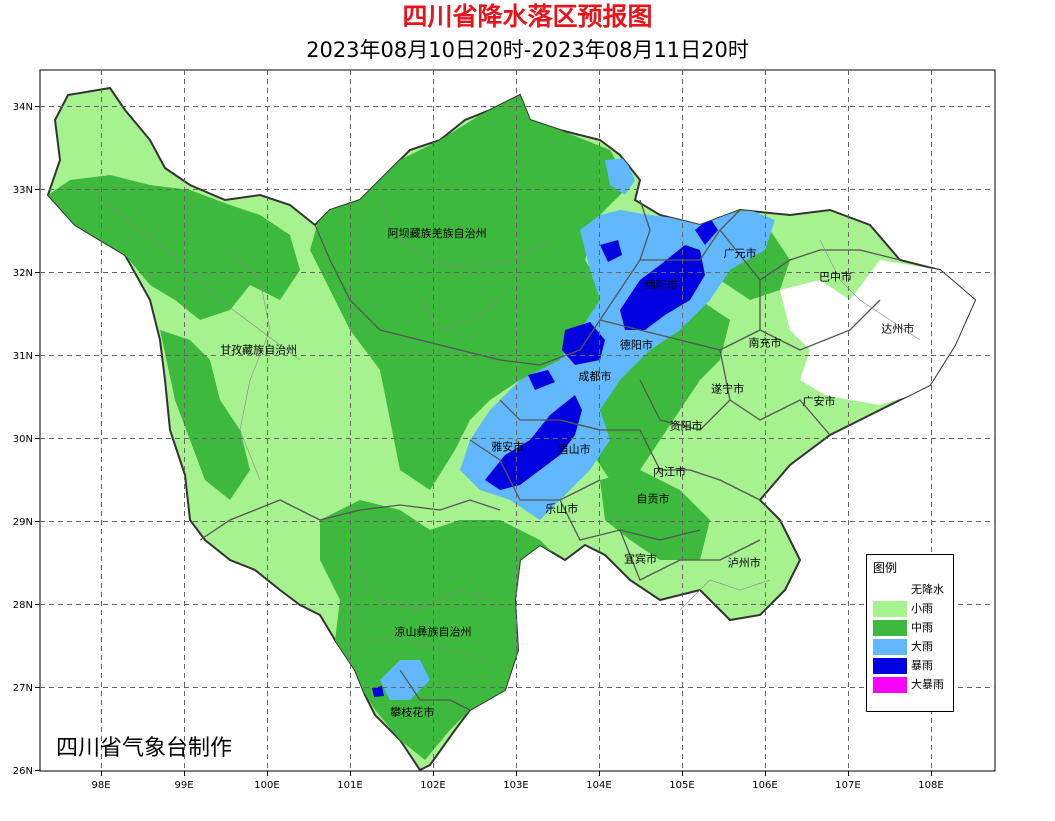 Image resolution: width=1055 pixels, height=821 pixels. What do you see at coordinates (922, 665) in the screenshot?
I see `legend-label: 暴雨` at bounding box center [922, 665].